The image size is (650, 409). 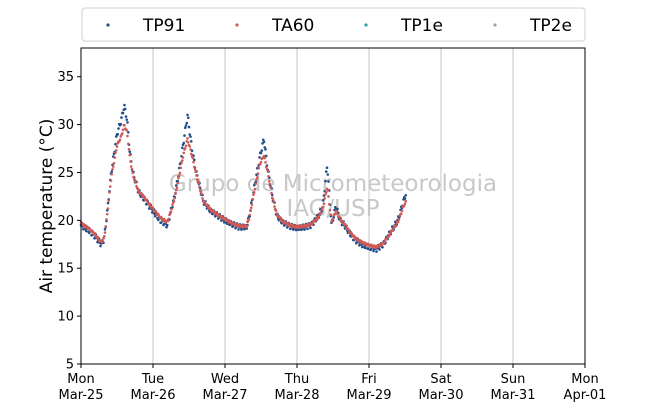 I want to click on legend-label: TP1e, so click(x=421, y=26).